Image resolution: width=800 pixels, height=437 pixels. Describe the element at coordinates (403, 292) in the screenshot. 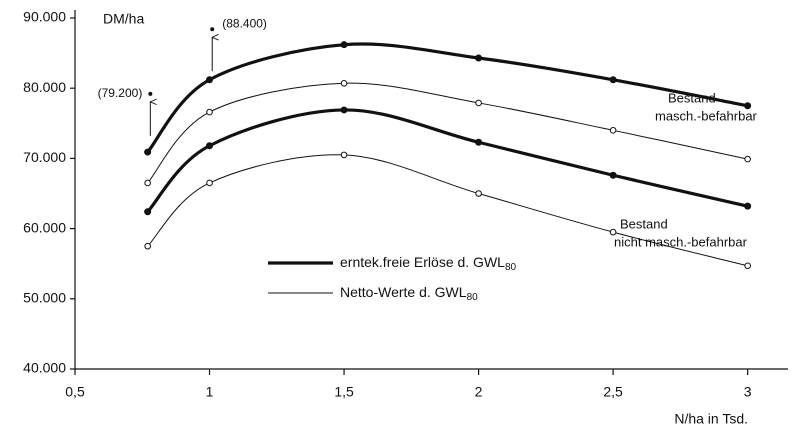

I see `legend-text: Netto-Werte d. GWL` at that location.